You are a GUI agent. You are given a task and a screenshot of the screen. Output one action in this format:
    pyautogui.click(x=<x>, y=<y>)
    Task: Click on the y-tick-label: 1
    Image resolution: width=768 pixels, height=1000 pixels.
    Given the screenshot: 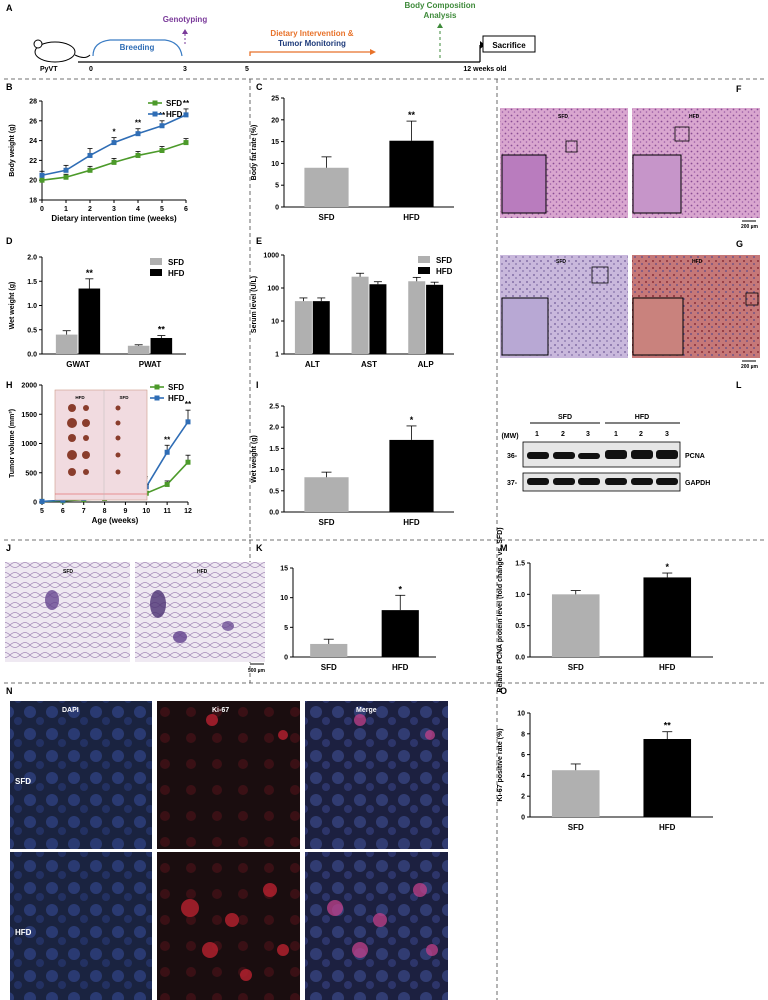 What is the action you would take?
    pyautogui.click(x=277, y=355)
    